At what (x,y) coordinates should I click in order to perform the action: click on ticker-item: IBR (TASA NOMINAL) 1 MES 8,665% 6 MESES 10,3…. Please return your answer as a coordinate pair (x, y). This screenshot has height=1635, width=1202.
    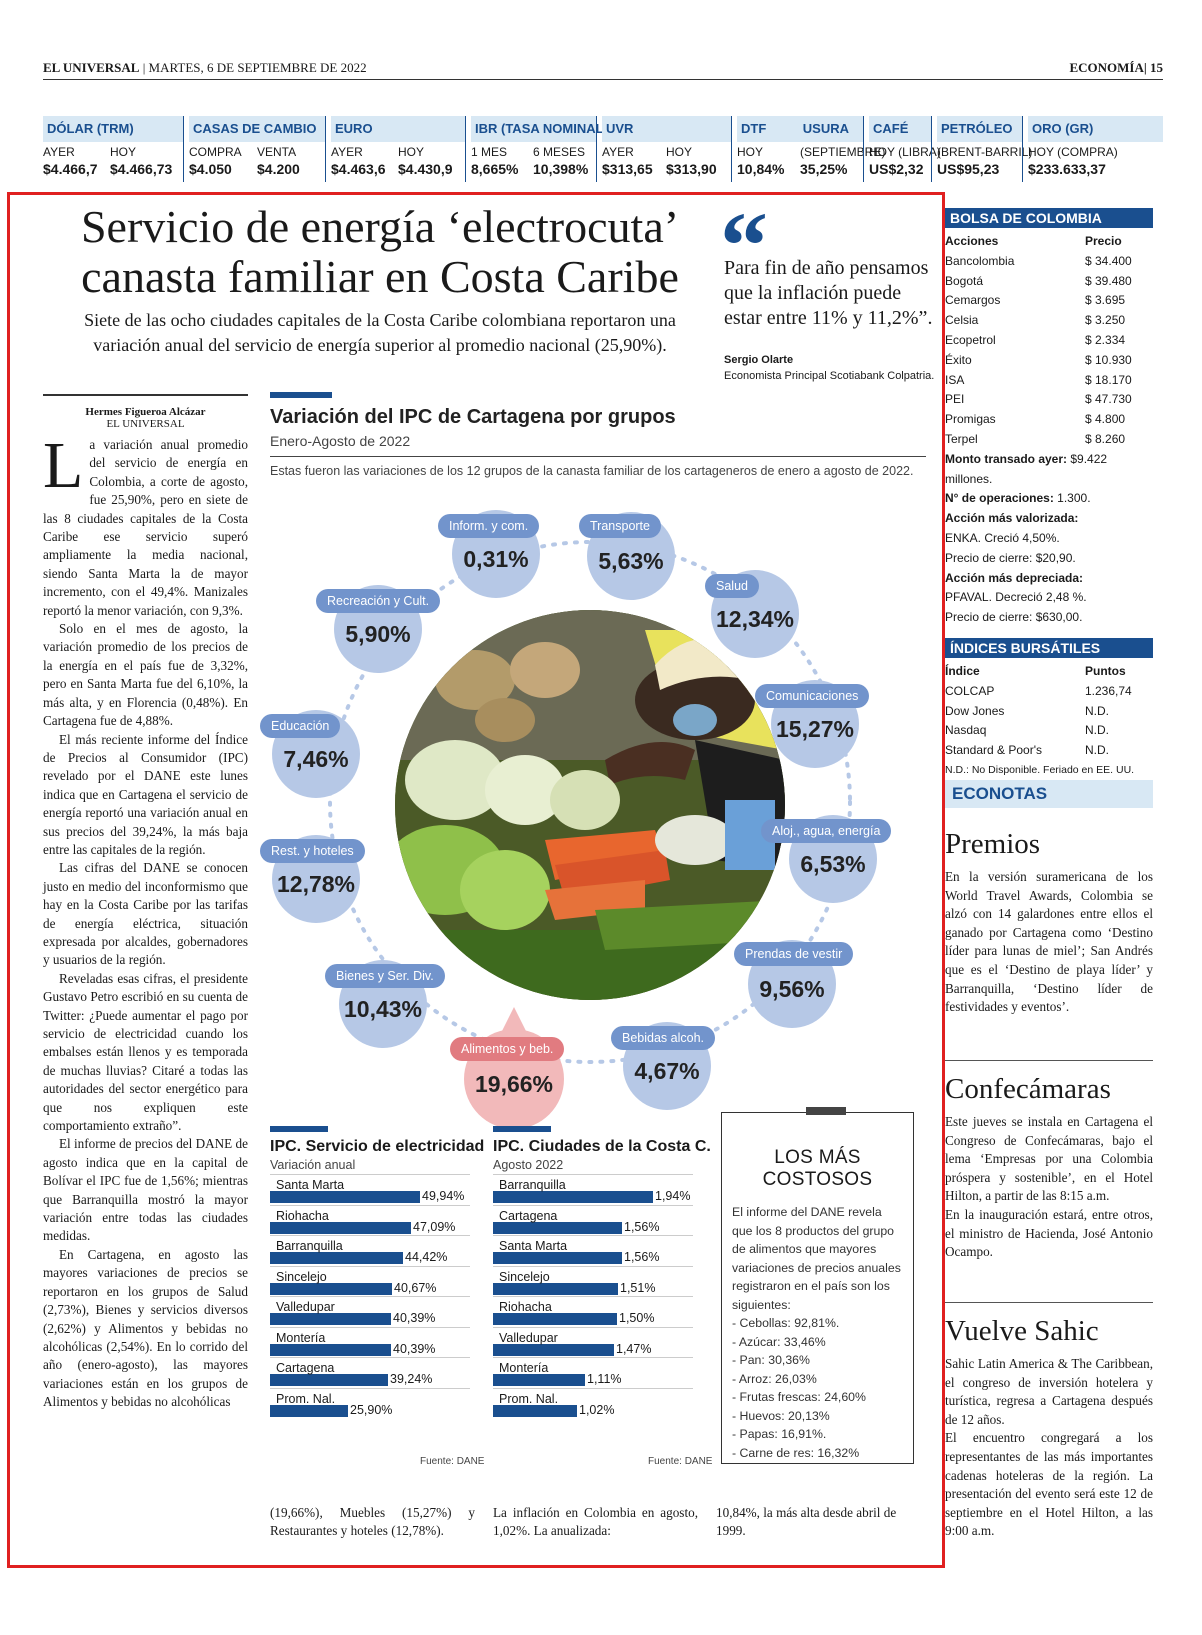
    Looking at the image, I should click on (536, 149).